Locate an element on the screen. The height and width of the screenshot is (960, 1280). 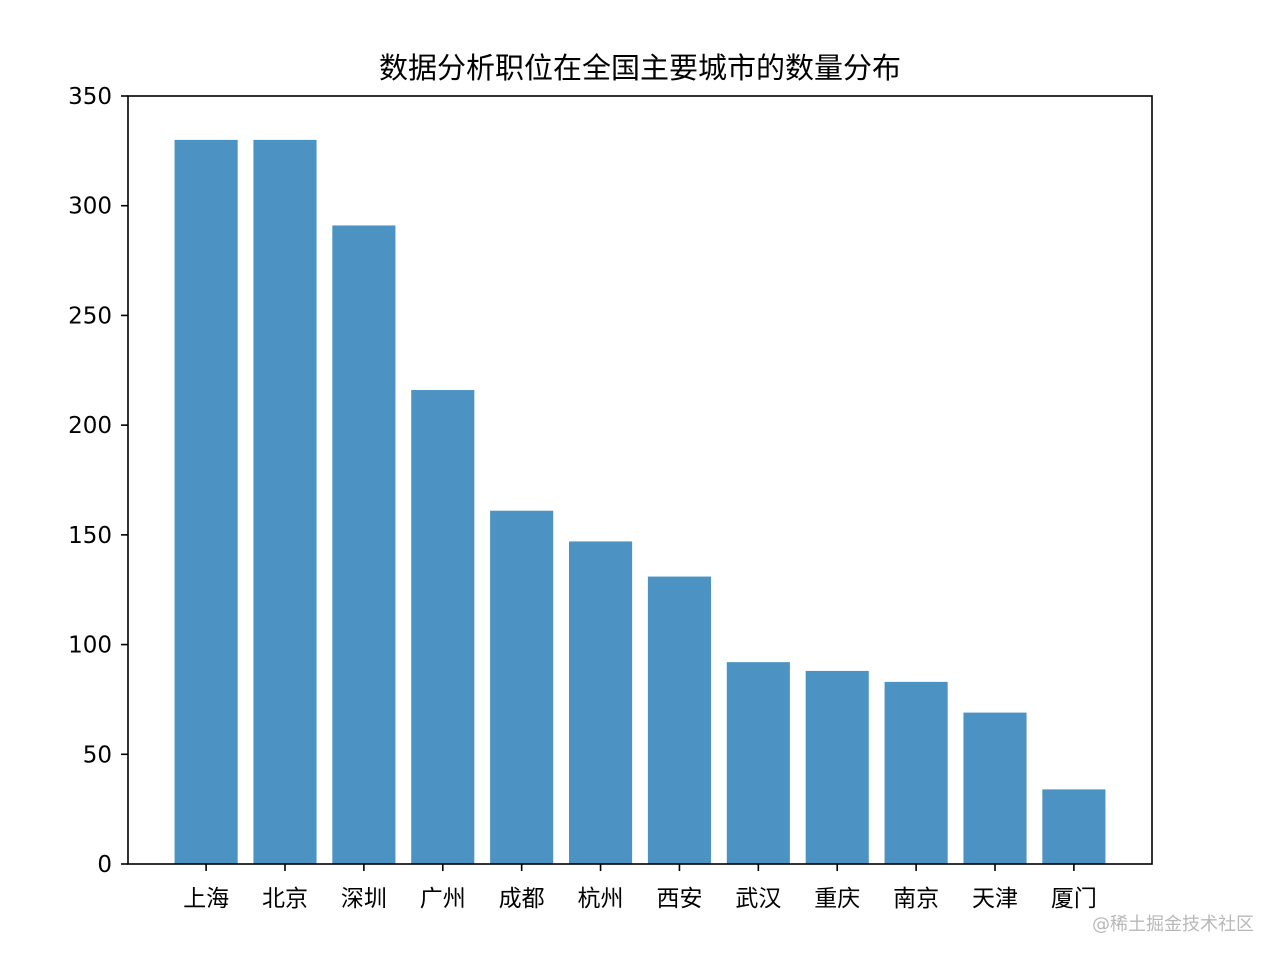
y-tick-label: 350 is located at coordinates (90, 97).